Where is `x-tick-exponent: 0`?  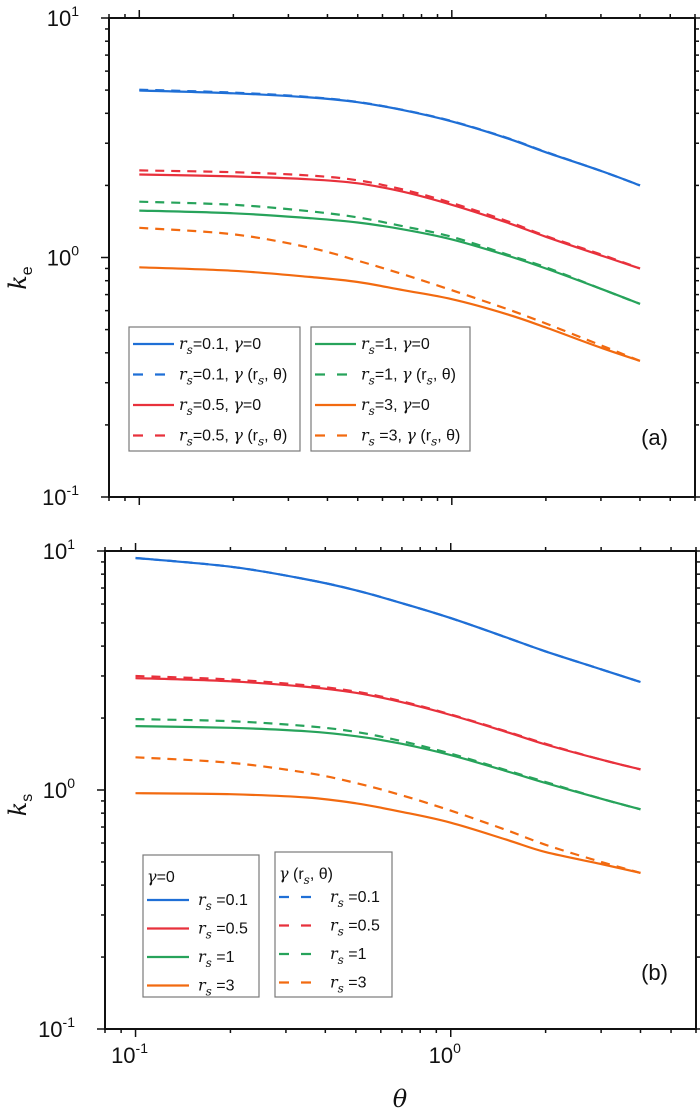 x-tick-exponent: 0 is located at coordinates (457, 1048).